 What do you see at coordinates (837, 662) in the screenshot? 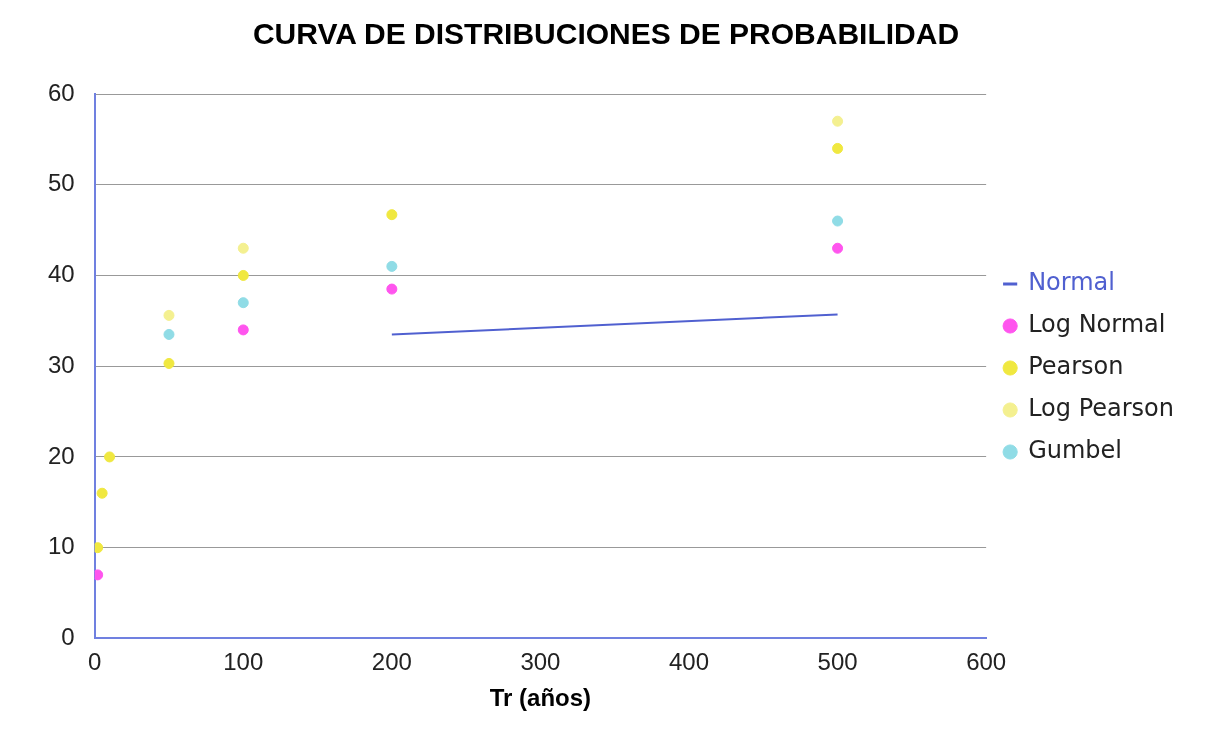
I see `x-tick-label: 500` at bounding box center [837, 662].